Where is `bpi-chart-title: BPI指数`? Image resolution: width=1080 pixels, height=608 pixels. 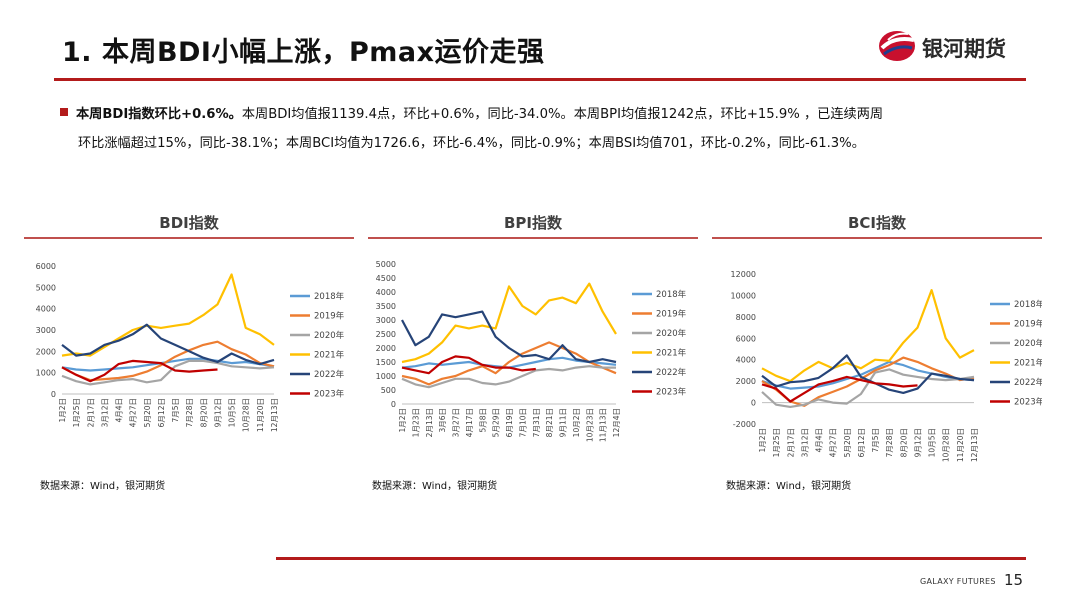 bpi-chart-title: BPI指数 is located at coordinates (532, 223).